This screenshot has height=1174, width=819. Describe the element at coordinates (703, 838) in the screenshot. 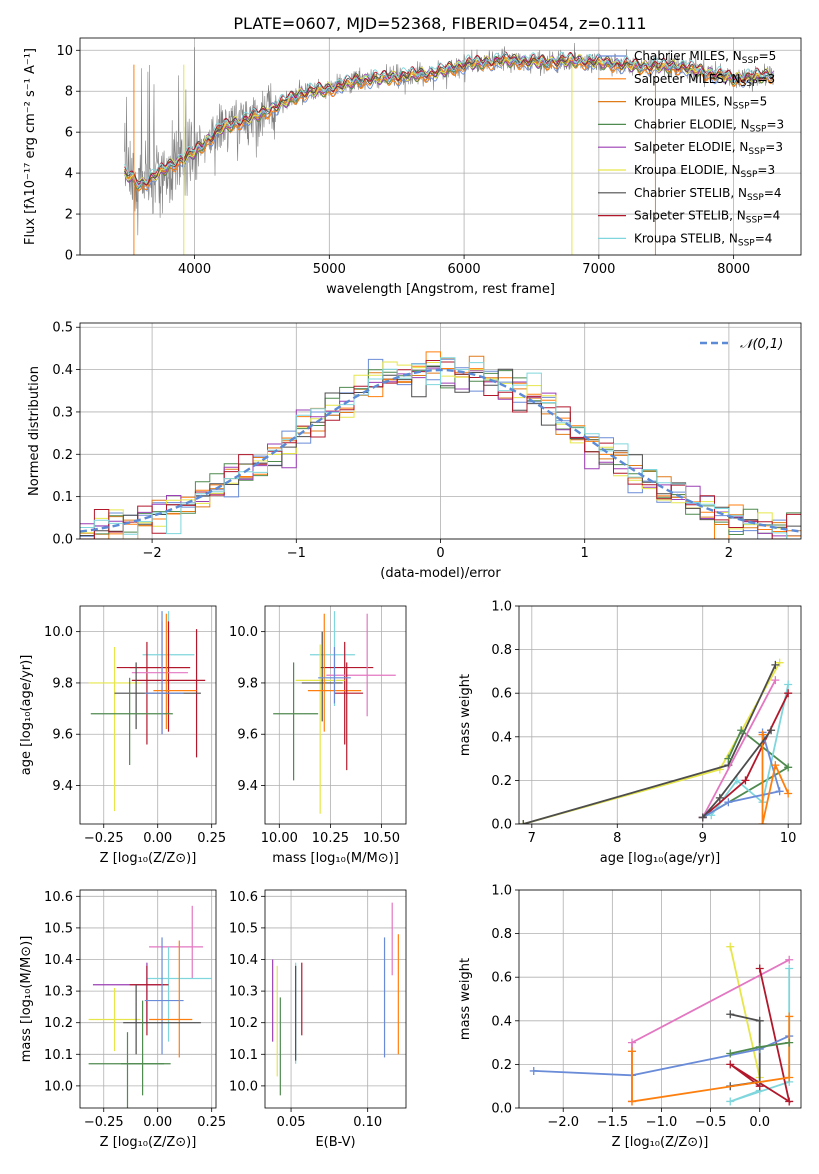

I see `x-tick-label: 9` at that location.